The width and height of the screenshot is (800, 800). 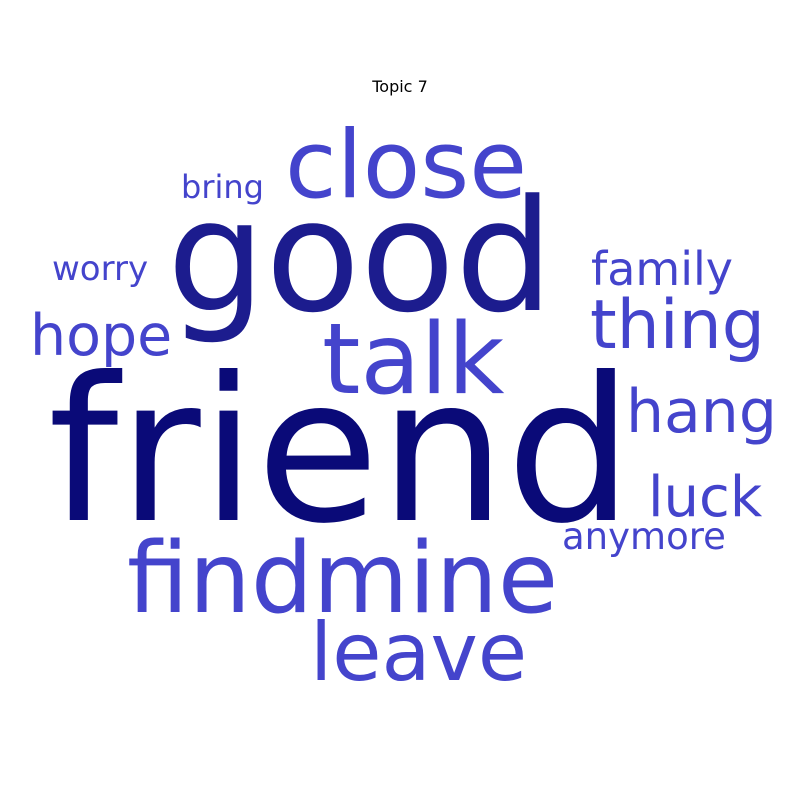 I want to click on word-talk: talk, so click(x=413, y=360).